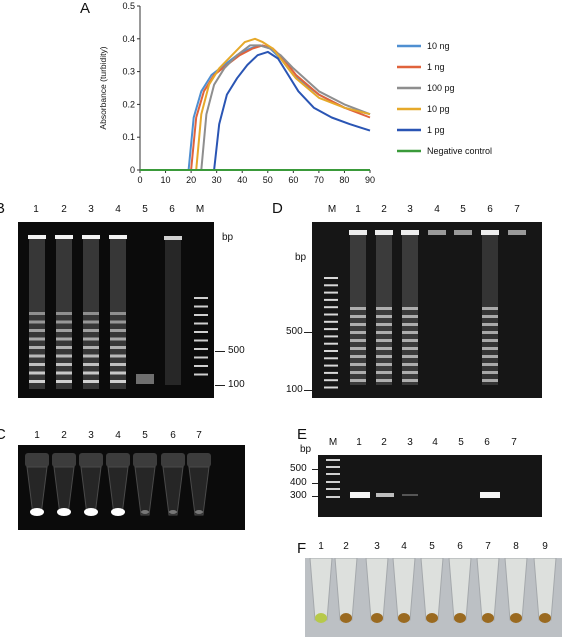 Image resolution: width=573 pixels, height=642 pixels. What do you see at coordinates (64, 209) in the screenshot?
I see `panel-b-lane-label: 2` at bounding box center [64, 209].